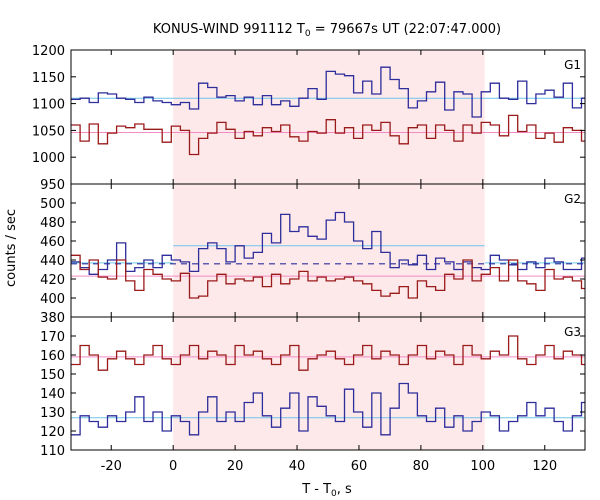 The image size is (600, 500). What do you see at coordinates (52, 261) in the screenshot?
I see `y-tick-label: 440` at bounding box center [52, 261].